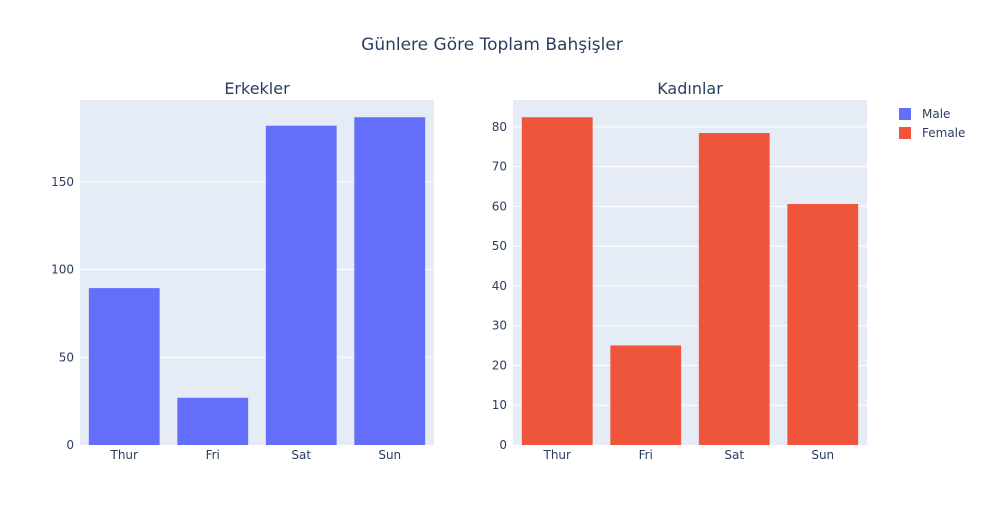 This screenshot has height=525, width=985. I want to click on bar-thur-female, so click(557, 281).